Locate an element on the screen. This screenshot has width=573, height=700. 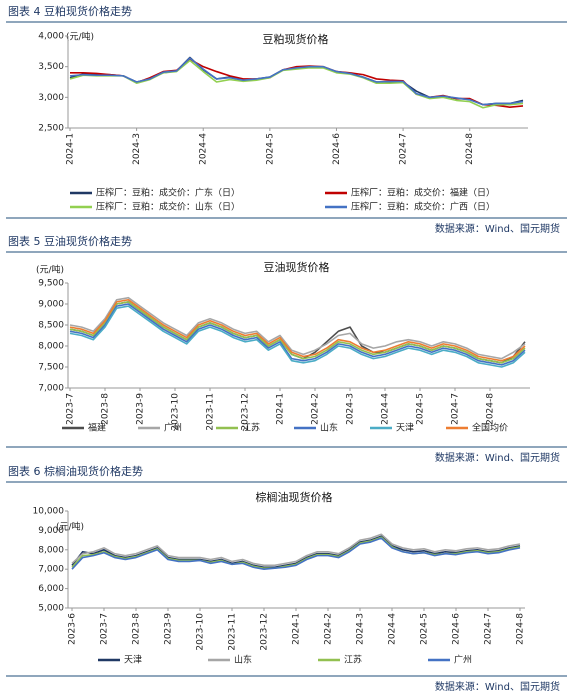
legend-label: 压榨厂：豆粕：成交价：福建（日） is located at coordinates (423, 193).